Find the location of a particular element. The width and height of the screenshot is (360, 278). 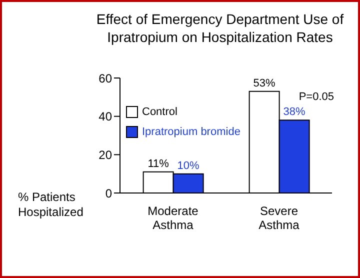

y-tick-label: 20 is located at coordinates (105, 155).